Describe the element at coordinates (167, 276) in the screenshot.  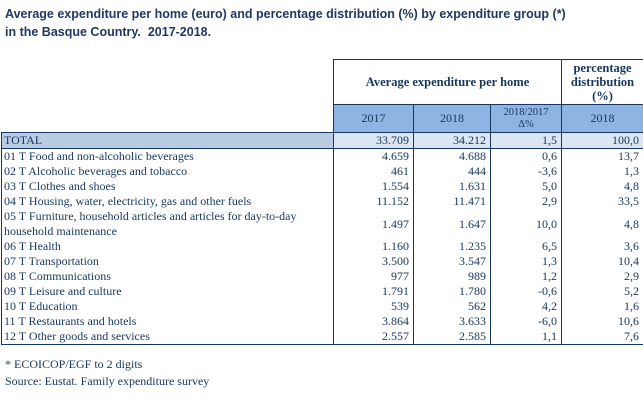
I see `row-label: 08 T Communications` at that location.